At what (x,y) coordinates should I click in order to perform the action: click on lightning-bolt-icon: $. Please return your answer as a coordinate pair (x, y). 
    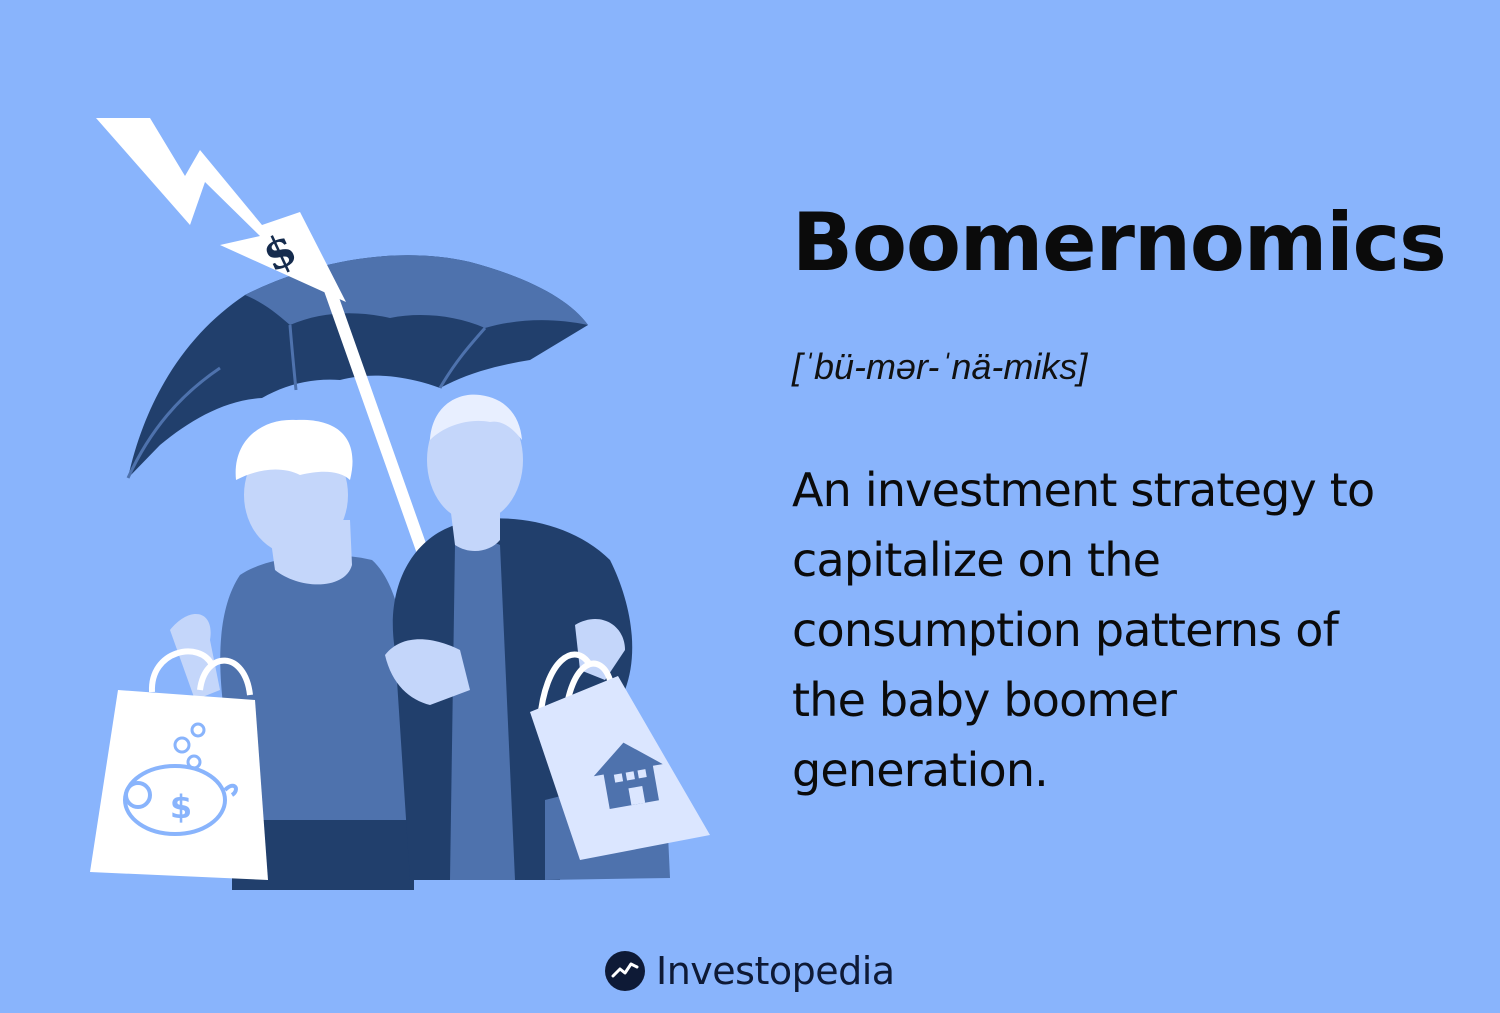
    Looking at the image, I should click on (221, 210).